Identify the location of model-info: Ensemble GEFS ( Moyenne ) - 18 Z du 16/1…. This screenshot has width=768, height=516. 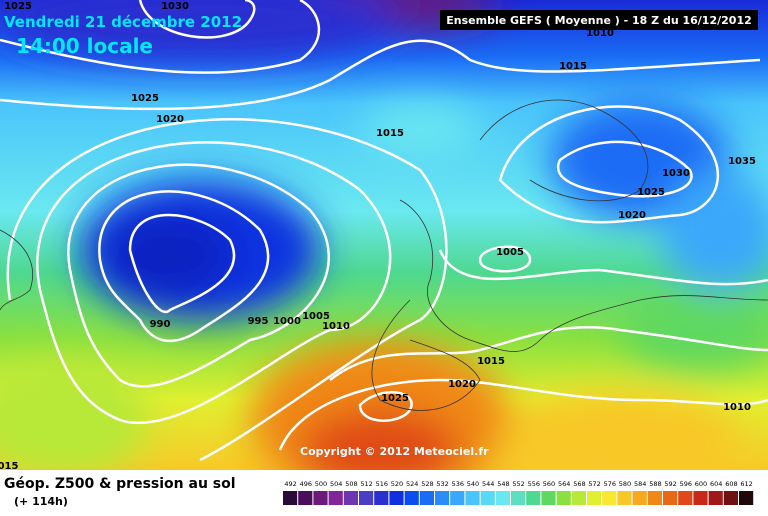
(599, 20).